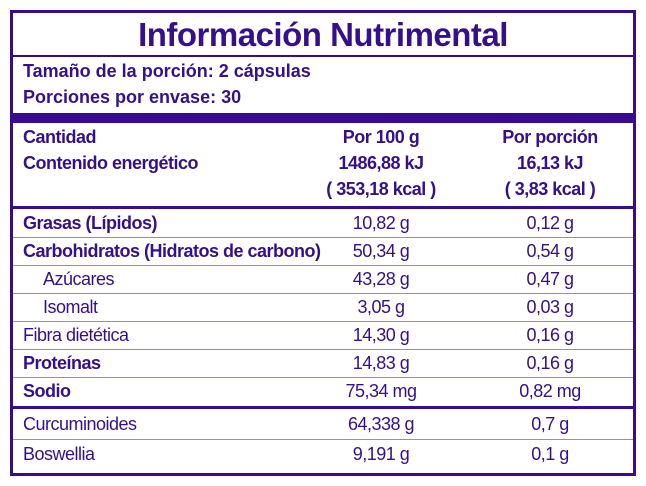 This screenshot has width=646, height=486. Describe the element at coordinates (550, 223) in the screenshot. I see `nutrient-per-serving: 0,12 g` at that location.